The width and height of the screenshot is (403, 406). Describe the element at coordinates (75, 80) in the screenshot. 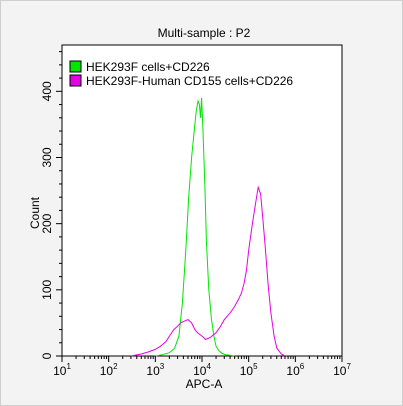

I see `legend-swatch-magenta` at that location.